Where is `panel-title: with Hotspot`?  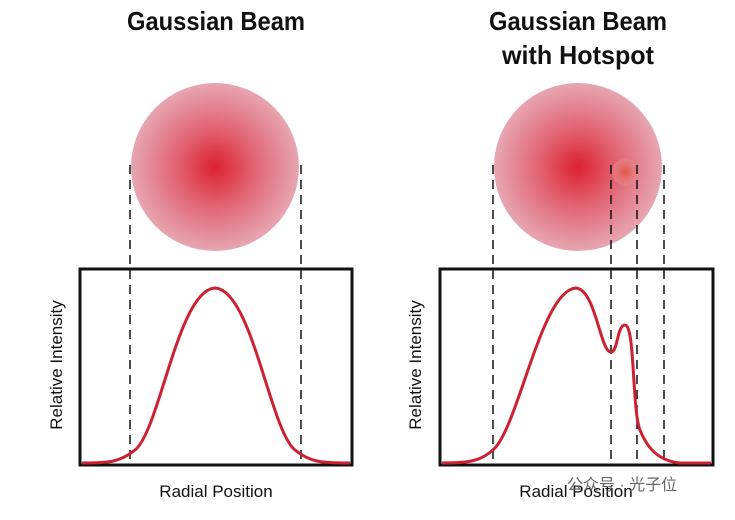
panel-title: with Hotspot is located at coordinates (577, 55).